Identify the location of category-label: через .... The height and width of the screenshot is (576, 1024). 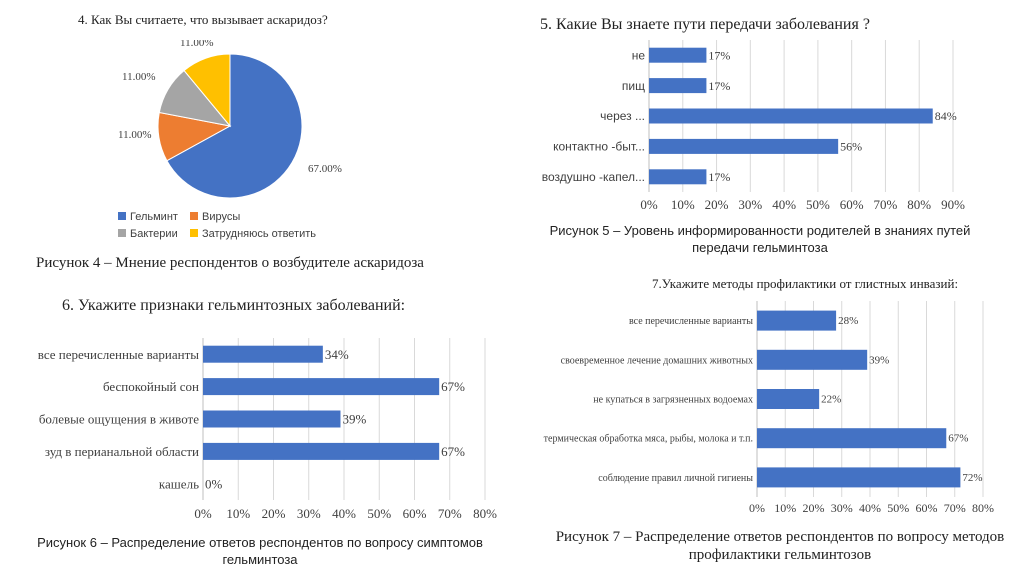
(622, 116).